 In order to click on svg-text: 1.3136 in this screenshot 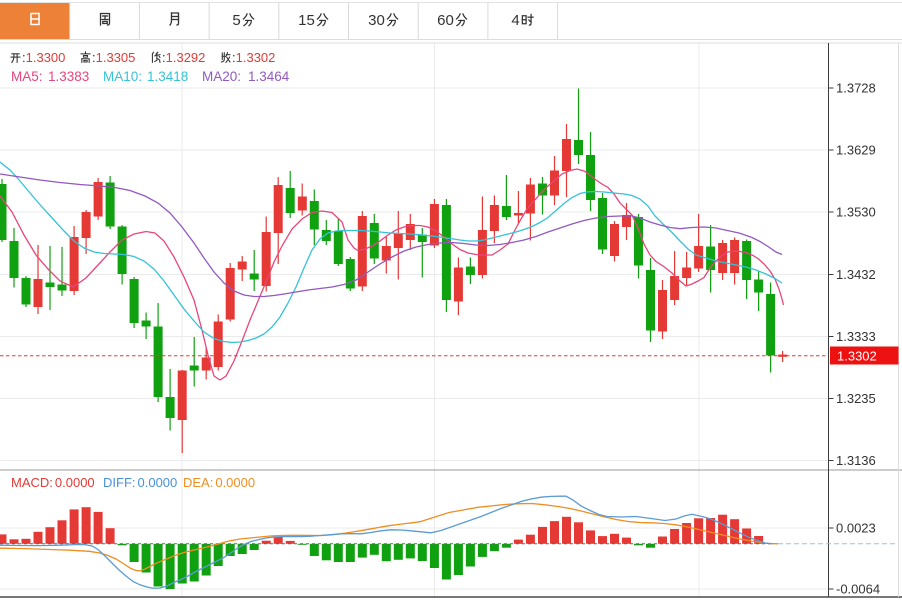, I will do `click(856, 460)`.